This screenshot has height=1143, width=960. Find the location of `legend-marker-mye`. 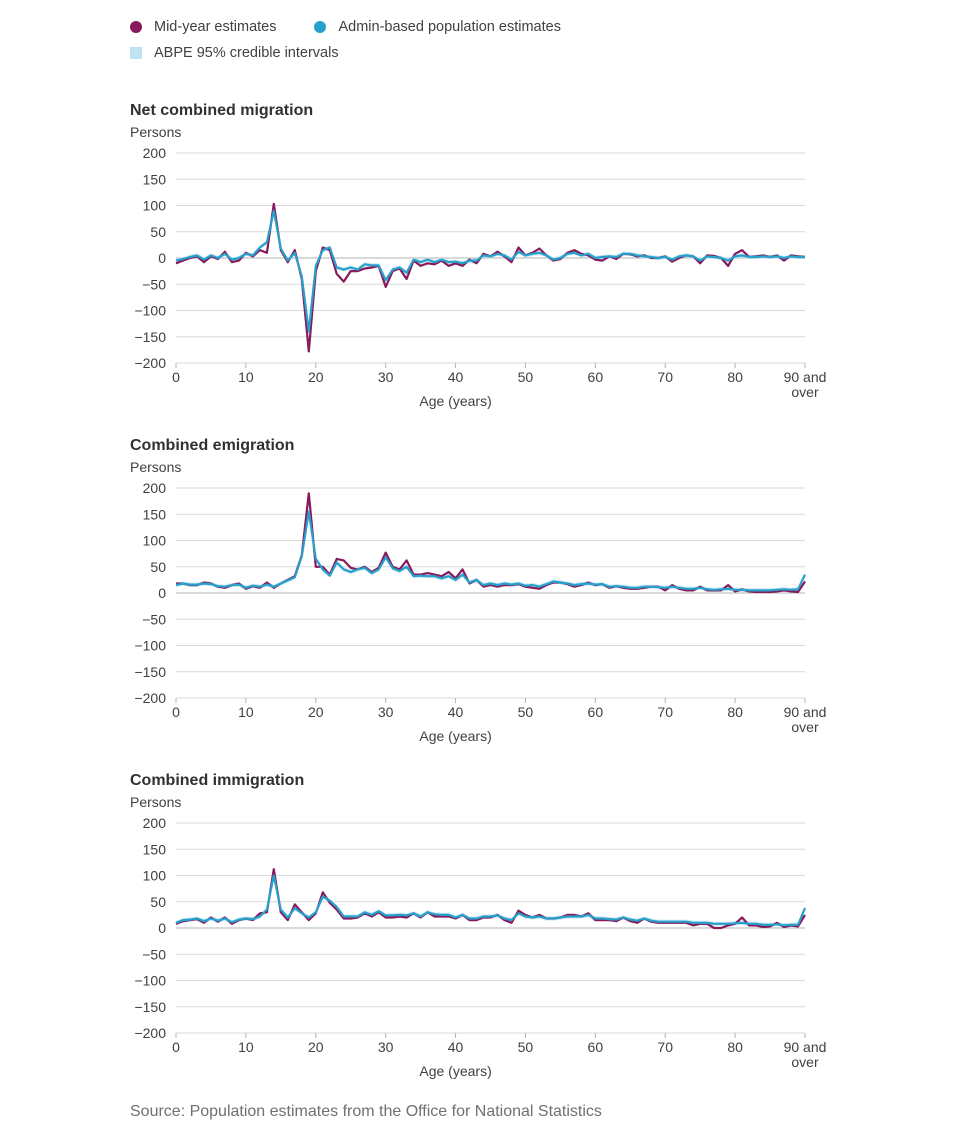

legend-marker-mye is located at coordinates (136, 27).